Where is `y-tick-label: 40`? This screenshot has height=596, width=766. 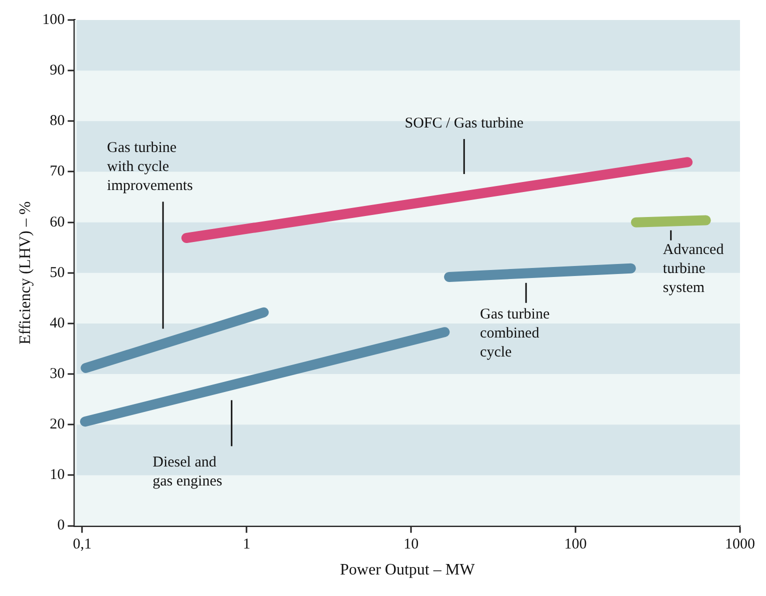 y-tick-label: 40 is located at coordinates (57, 323).